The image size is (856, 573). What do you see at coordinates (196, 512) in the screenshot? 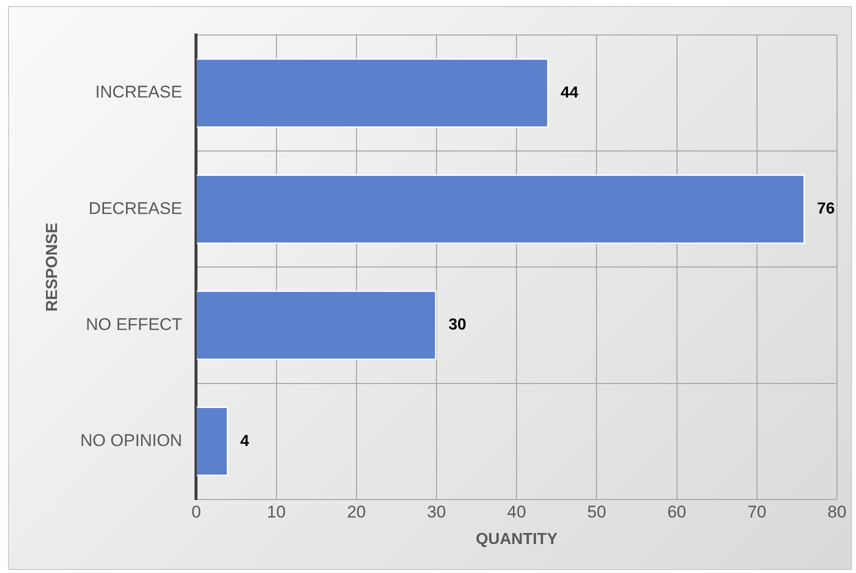
I see `x-tick-label: 0` at bounding box center [196, 512].